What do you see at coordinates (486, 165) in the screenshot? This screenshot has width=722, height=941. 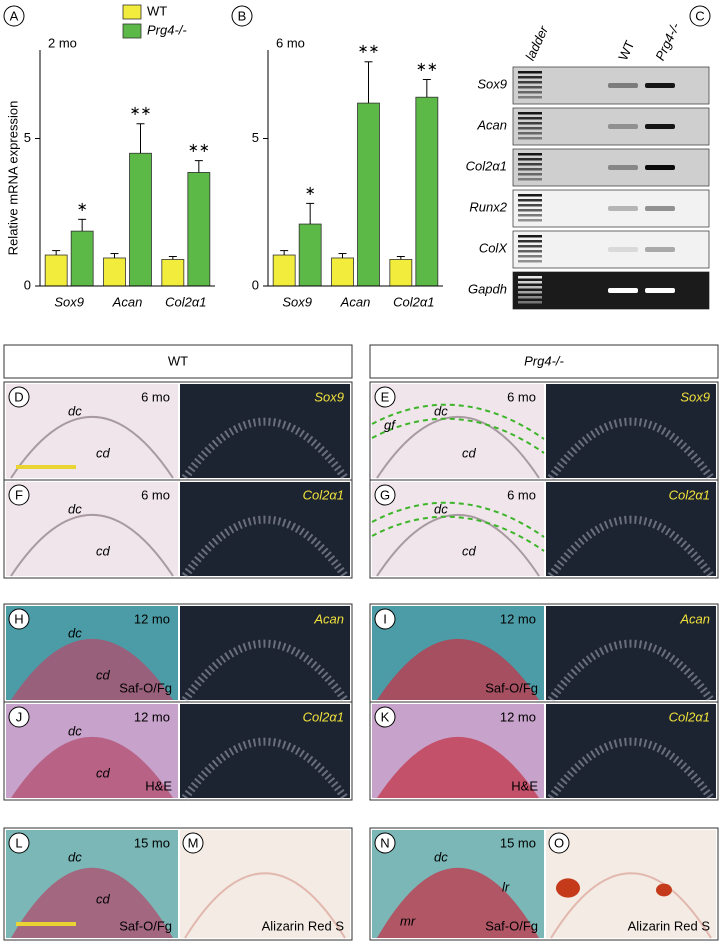 I see `gene-label: Col2α1` at bounding box center [486, 165].